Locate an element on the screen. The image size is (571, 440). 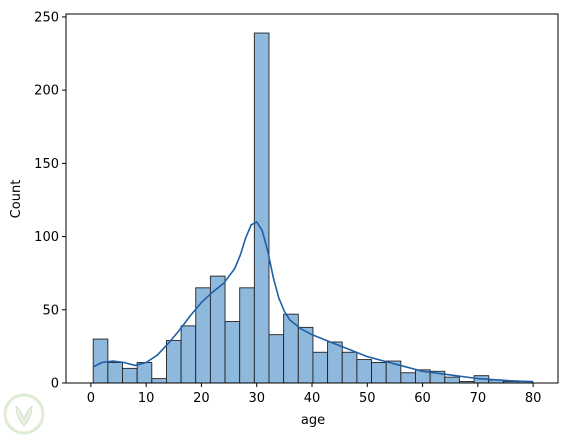
y-tick-label-0: 0 is located at coordinates (55, 384).